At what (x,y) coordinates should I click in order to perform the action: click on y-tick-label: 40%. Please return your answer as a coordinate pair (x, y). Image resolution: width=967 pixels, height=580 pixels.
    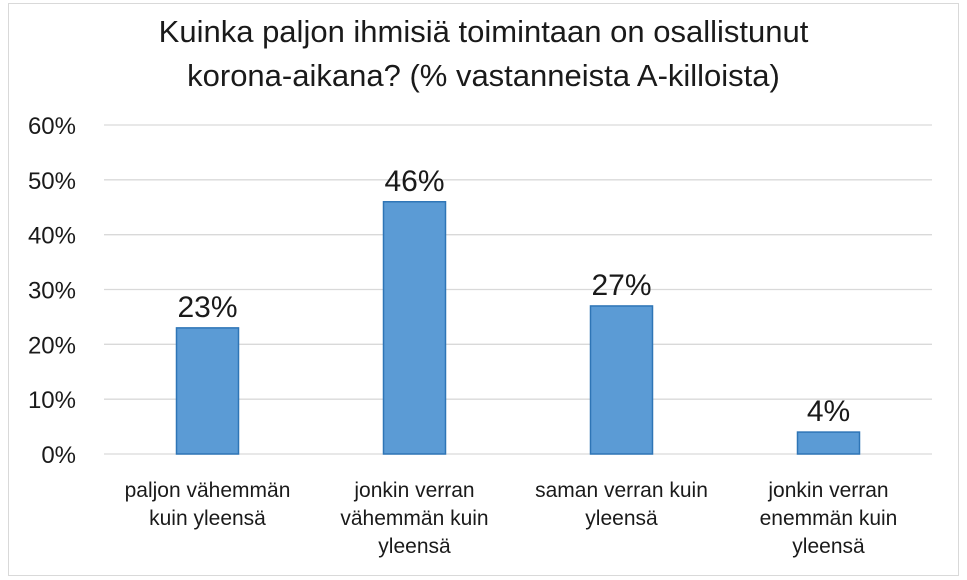
    Looking at the image, I should click on (52, 236).